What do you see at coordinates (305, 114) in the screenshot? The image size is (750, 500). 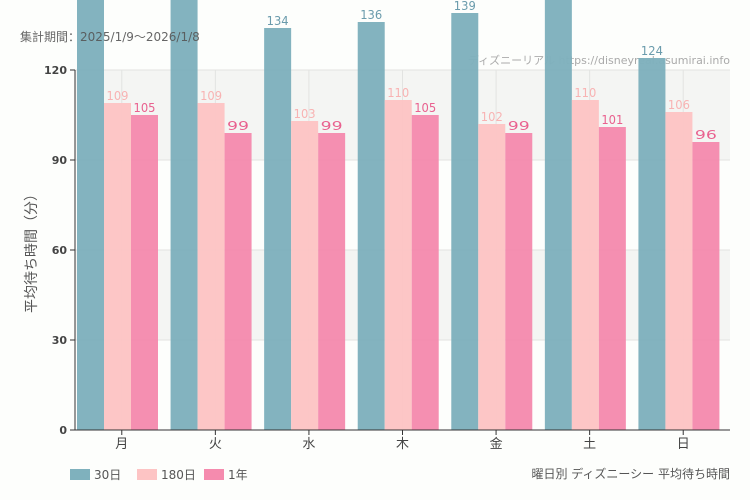 I see `data-label: 103` at bounding box center [305, 114].